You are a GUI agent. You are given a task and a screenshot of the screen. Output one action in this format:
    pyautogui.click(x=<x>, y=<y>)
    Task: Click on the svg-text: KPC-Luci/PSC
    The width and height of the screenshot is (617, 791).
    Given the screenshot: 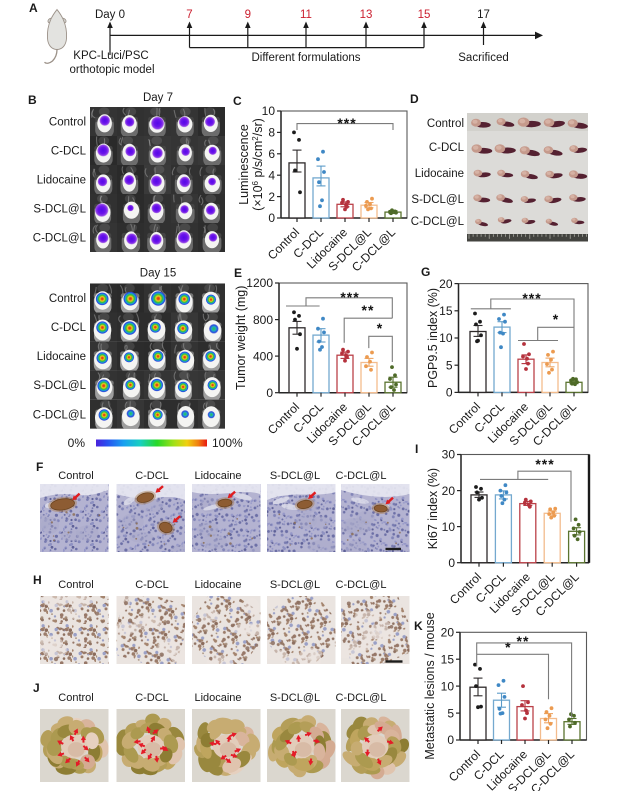 What is the action you would take?
    pyautogui.click(x=110, y=56)
    